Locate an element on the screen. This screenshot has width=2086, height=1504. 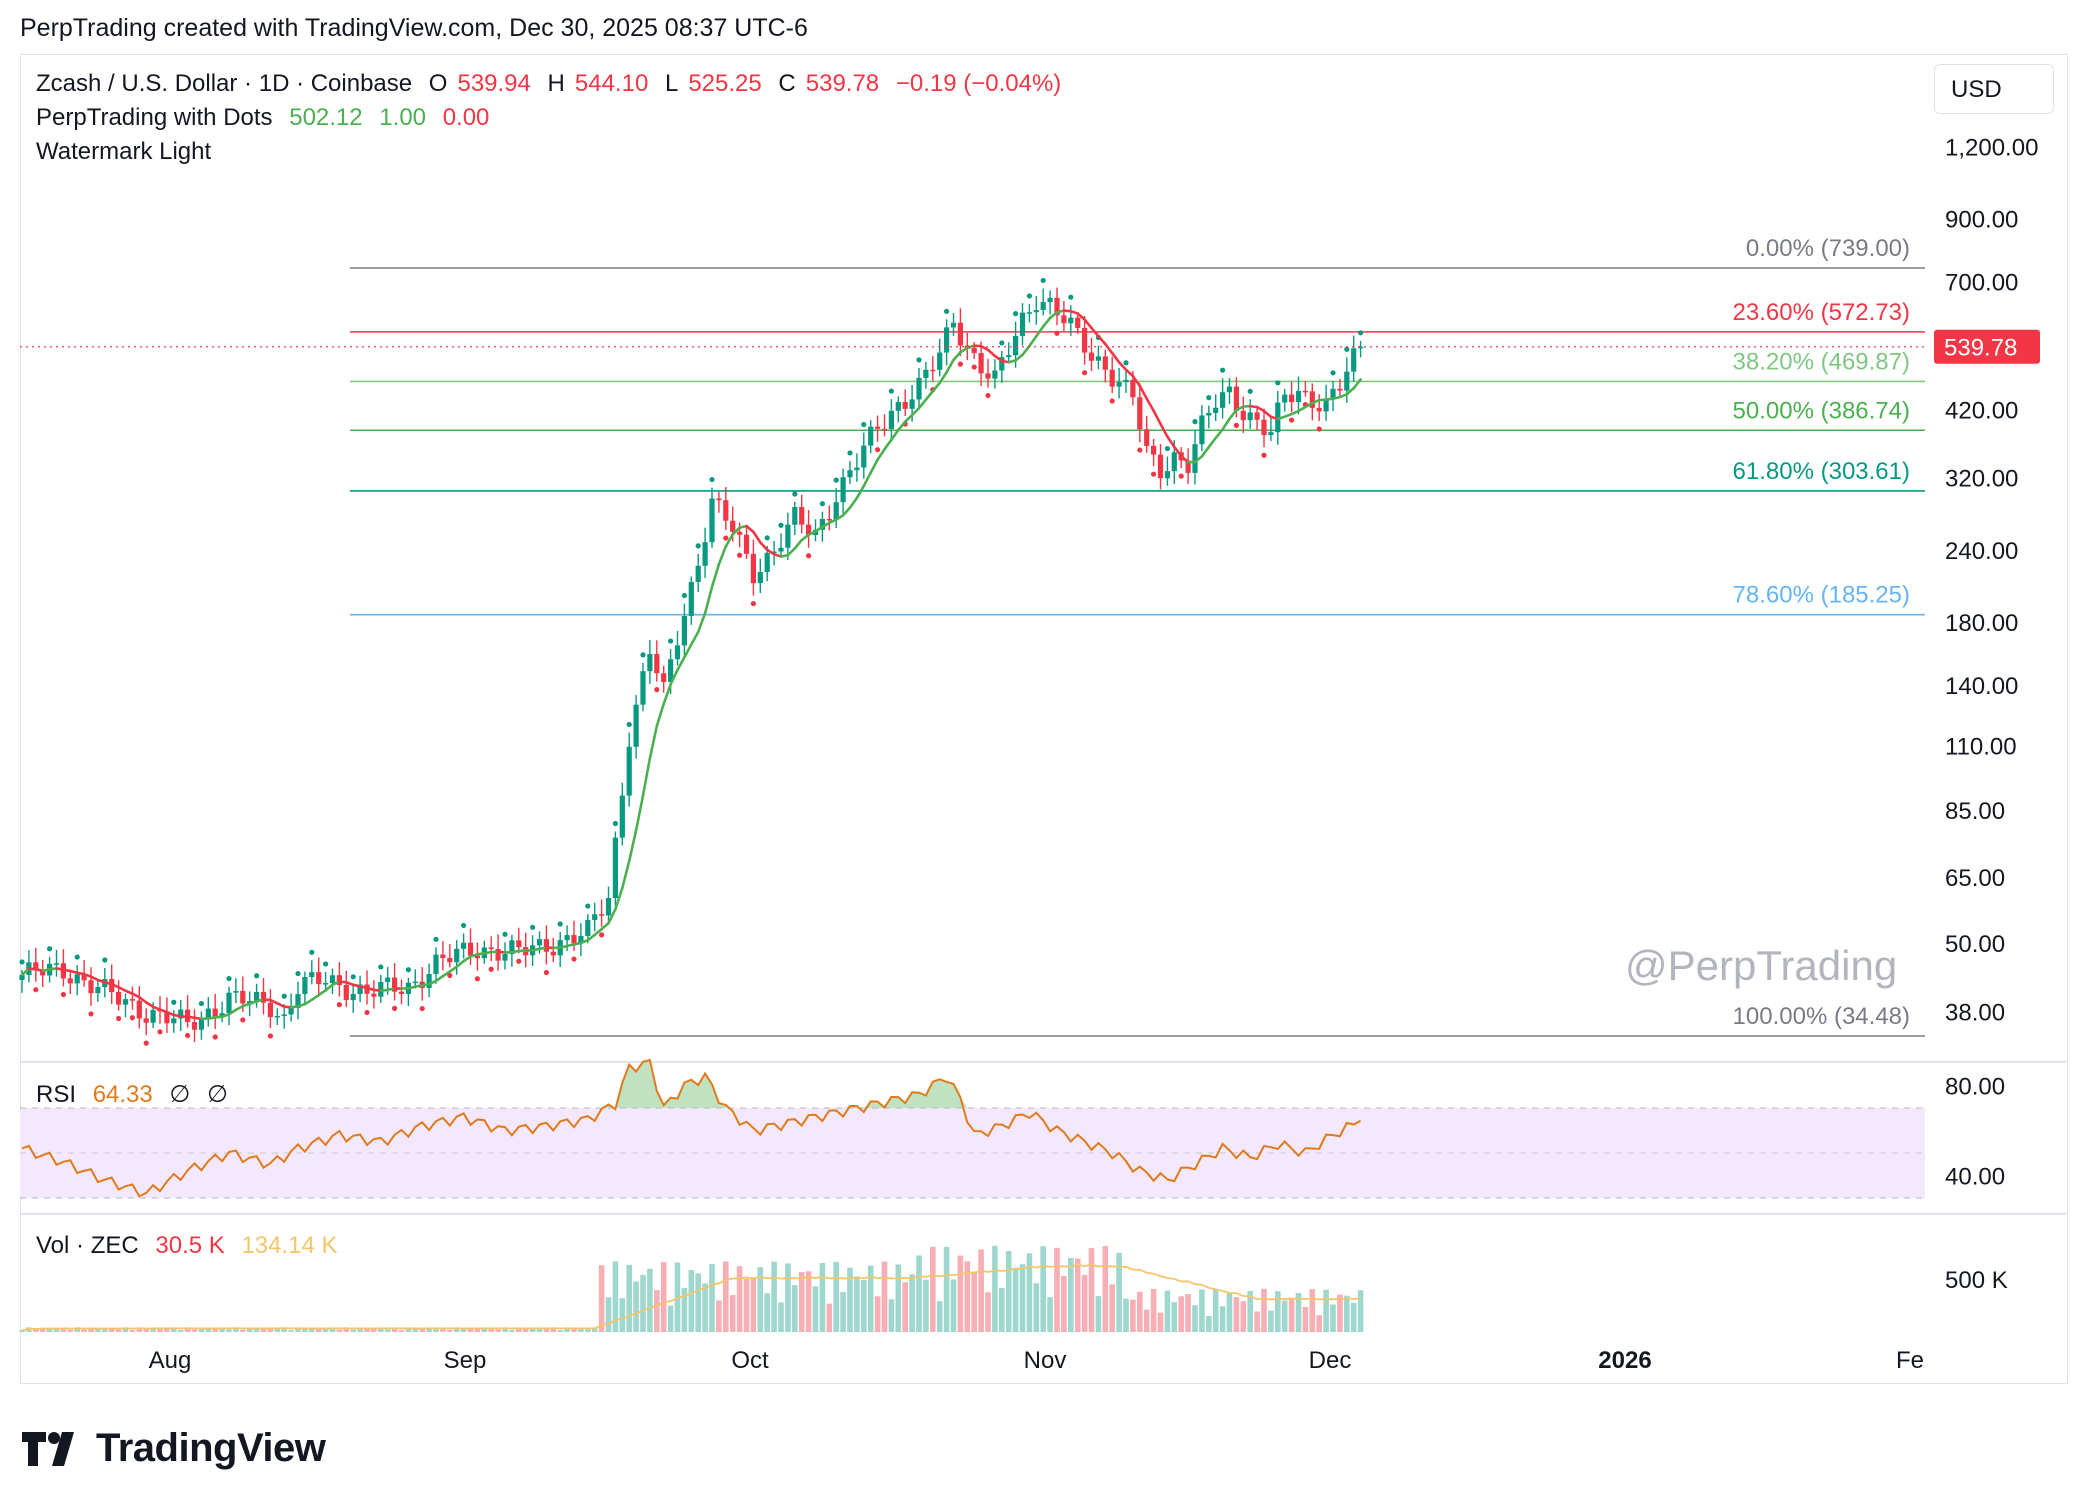
rsi-line is located at coordinates (691, 1128).